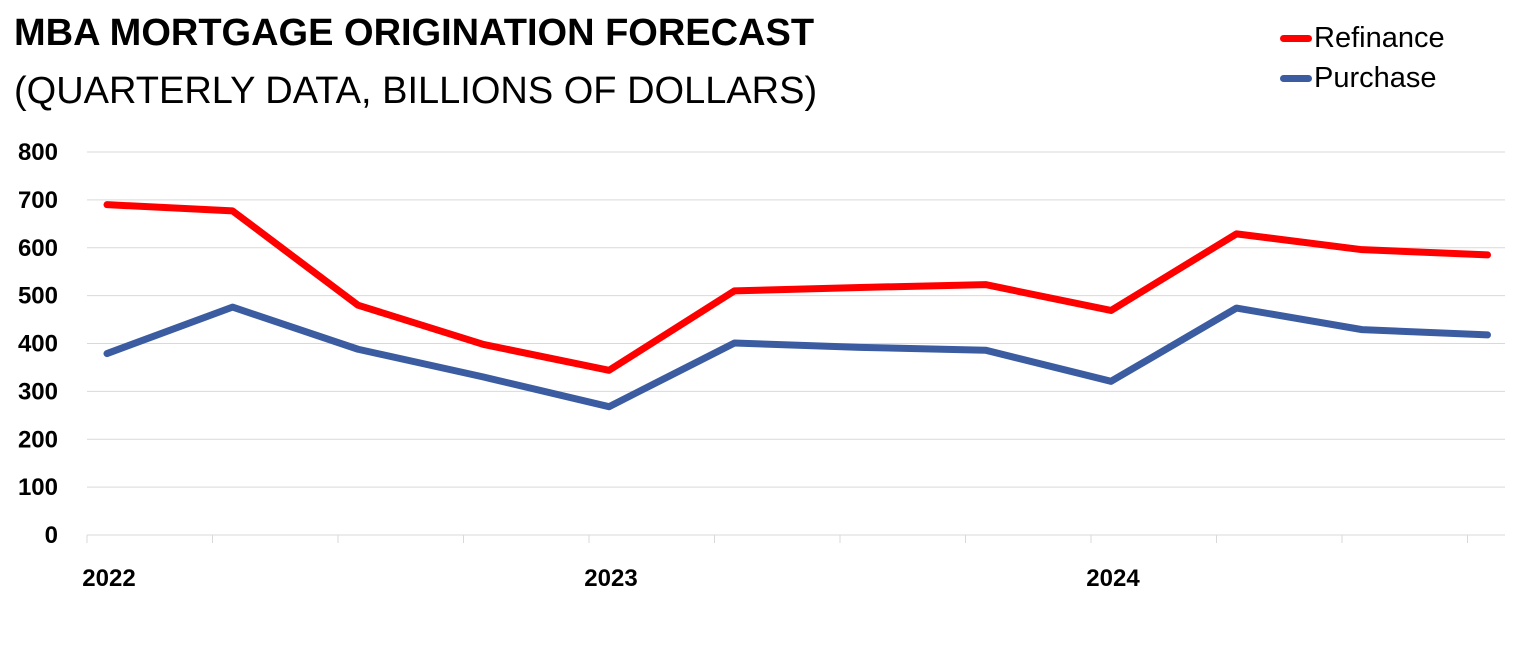 The image size is (1520, 664). I want to click on x-tick-label-2024: 2024, so click(1113, 578).